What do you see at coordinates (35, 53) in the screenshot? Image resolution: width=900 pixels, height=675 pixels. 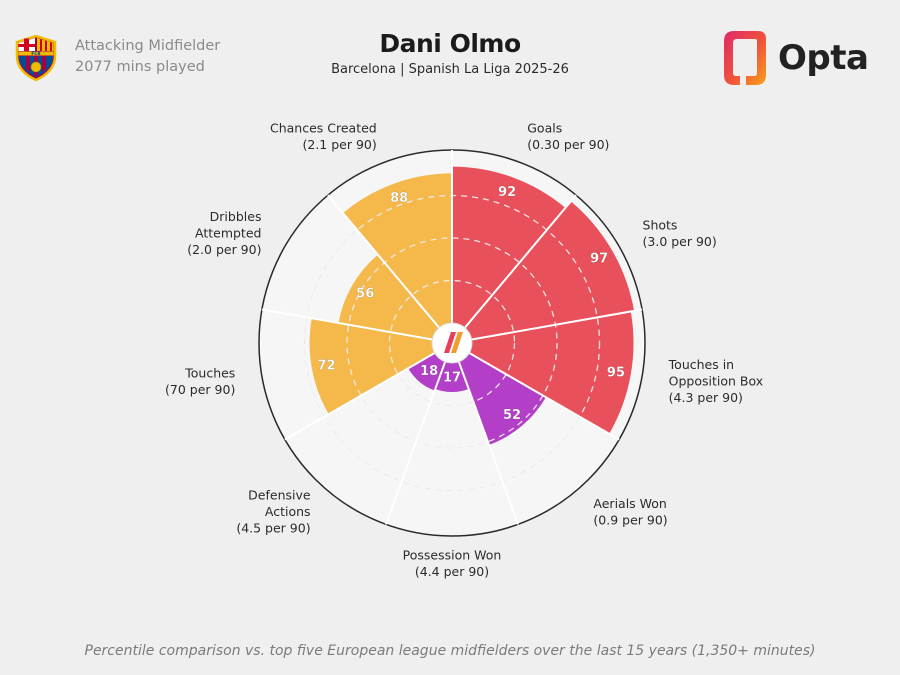 I see `crest-letters: FCB` at bounding box center [35, 53].